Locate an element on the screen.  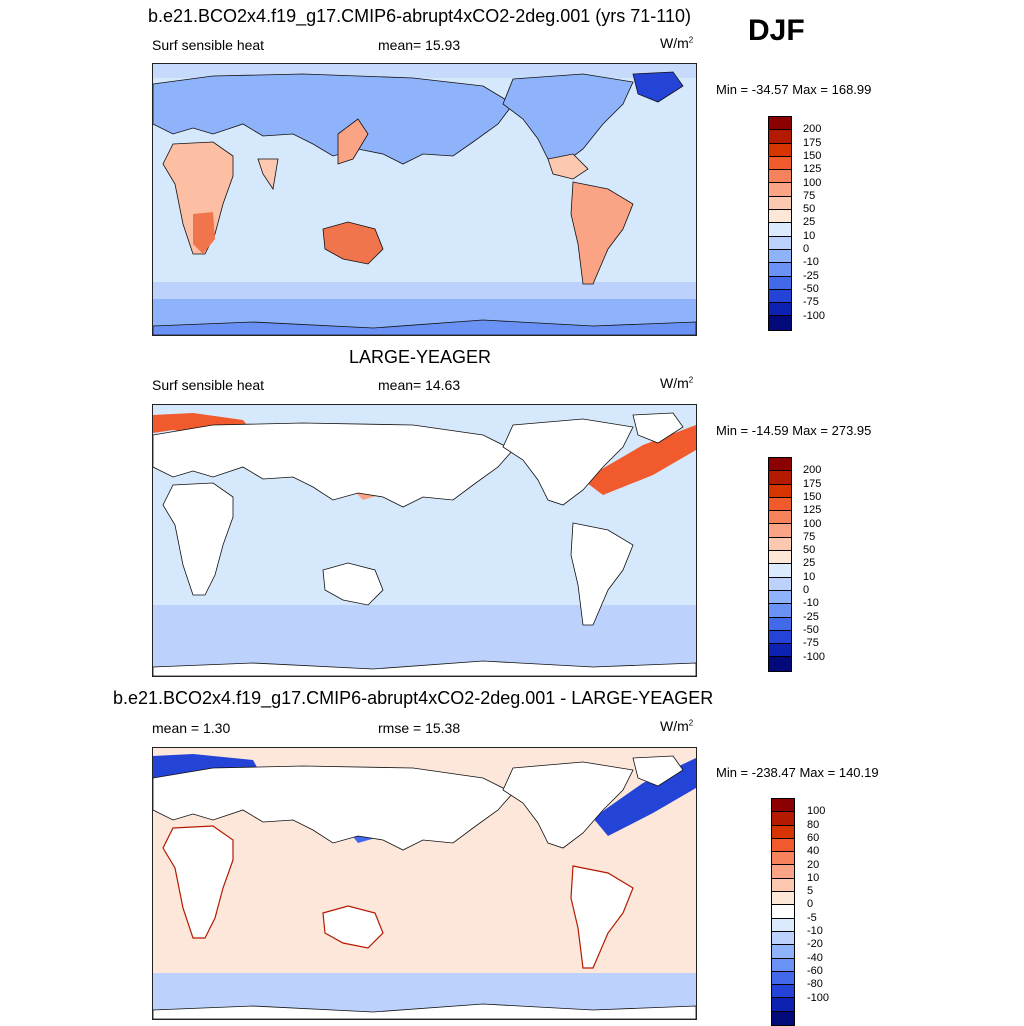
panel-1-mean-label: mean= 15.93 is located at coordinates (419, 45).